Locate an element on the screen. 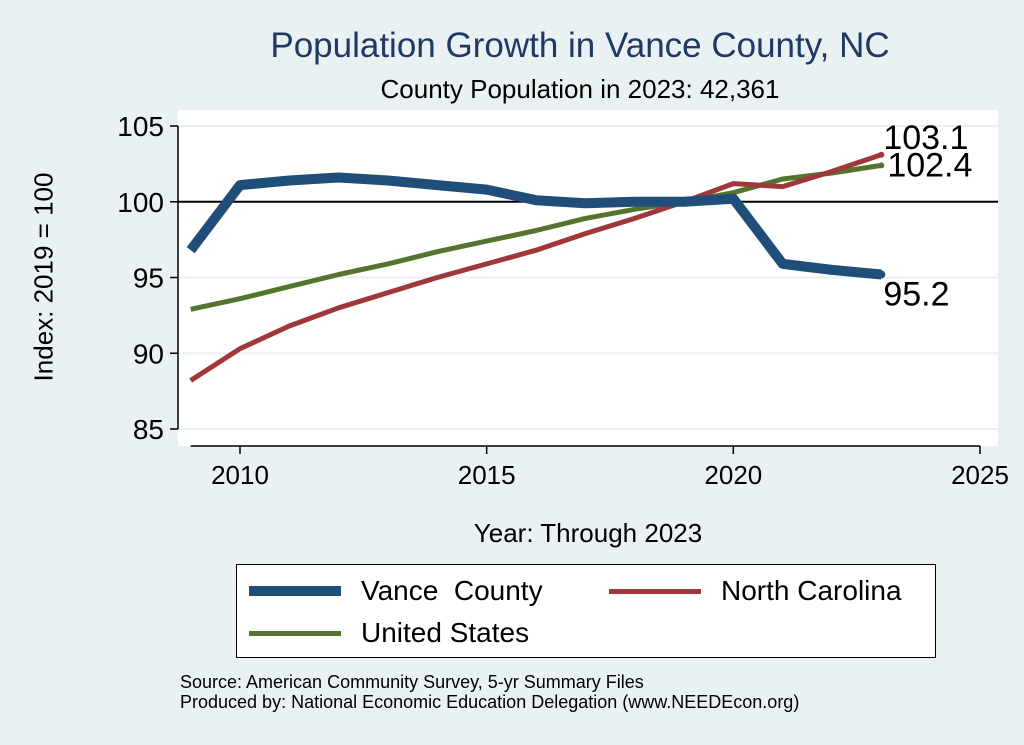 Image resolution: width=1024 pixels, height=745 pixels. end-label-0: 95.2 is located at coordinates (916, 294).